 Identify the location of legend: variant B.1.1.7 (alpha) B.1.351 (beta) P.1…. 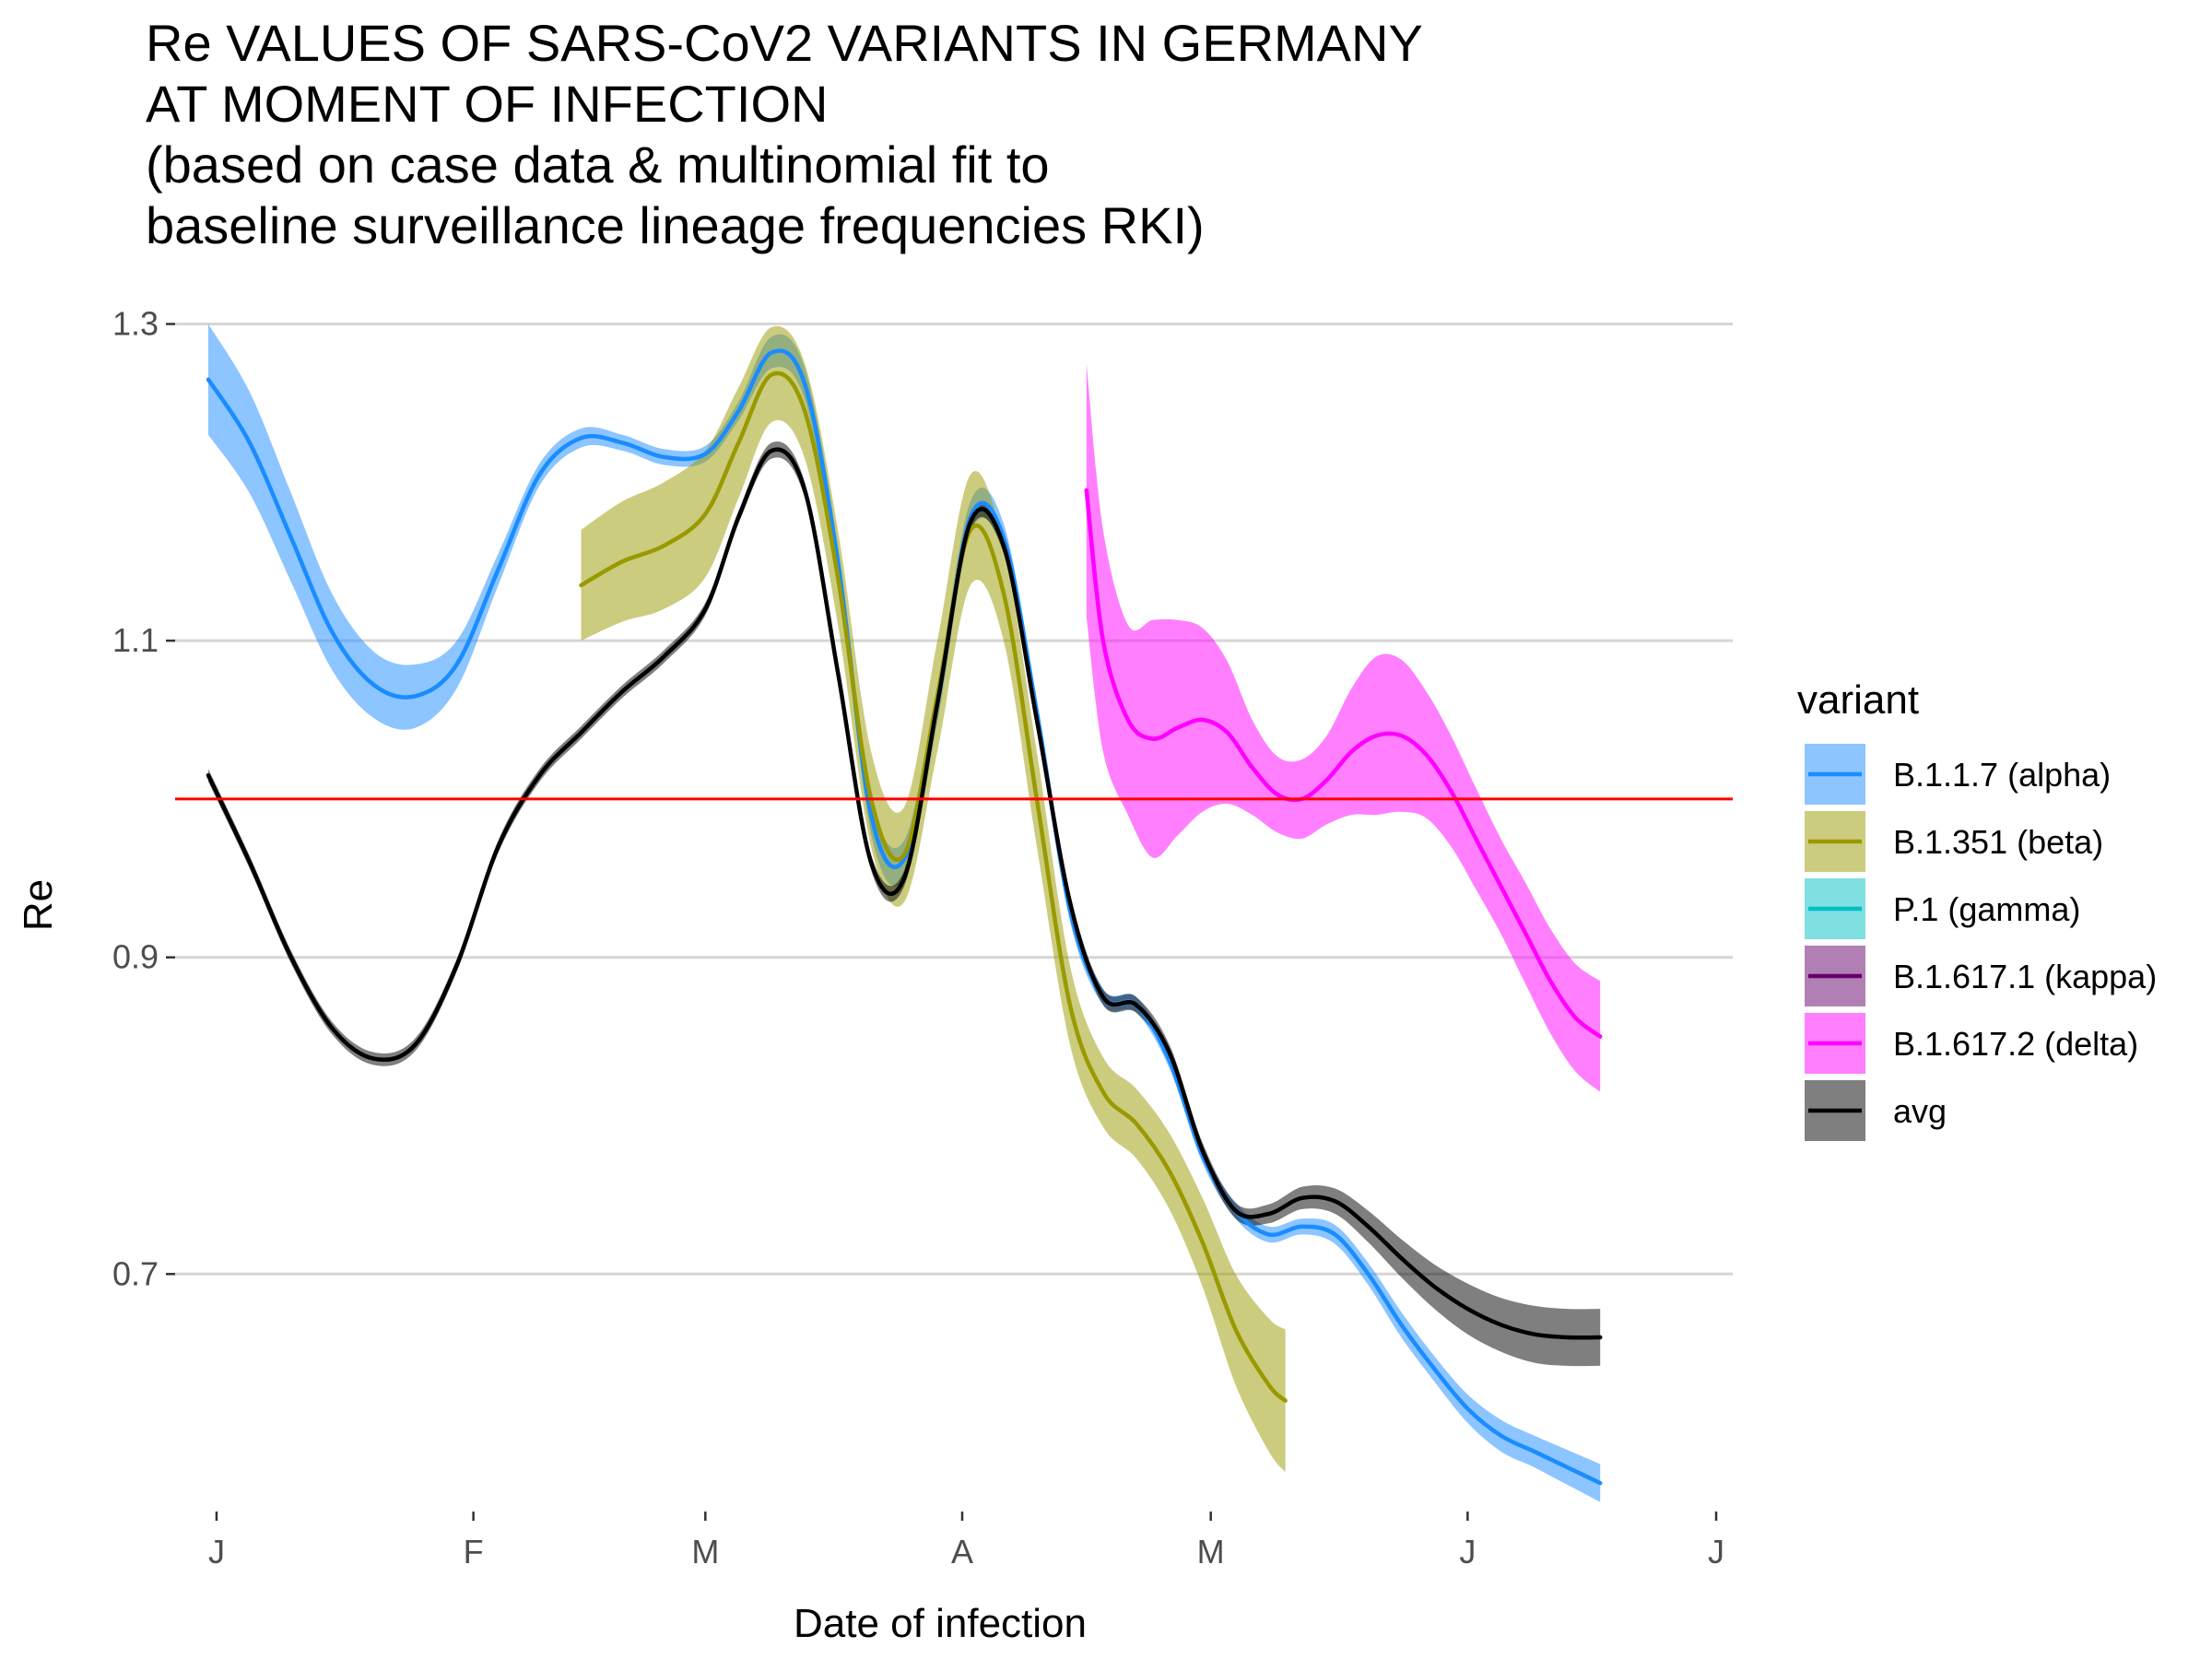
(1977, 909).